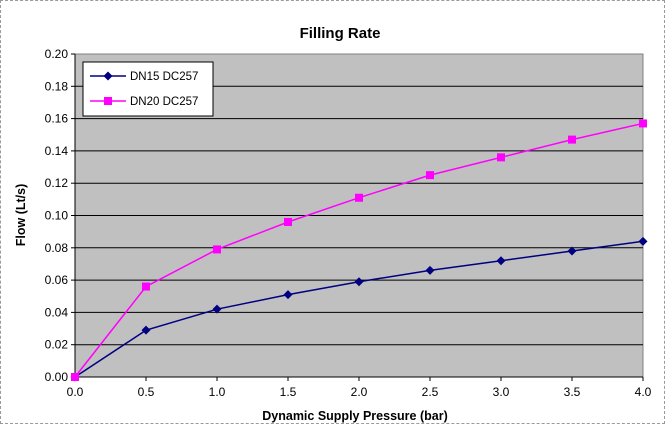 The width and height of the screenshot is (665, 424). What do you see at coordinates (21, 215) in the screenshot?
I see `y-axis-label: Flow (Lt/s)` at bounding box center [21, 215].